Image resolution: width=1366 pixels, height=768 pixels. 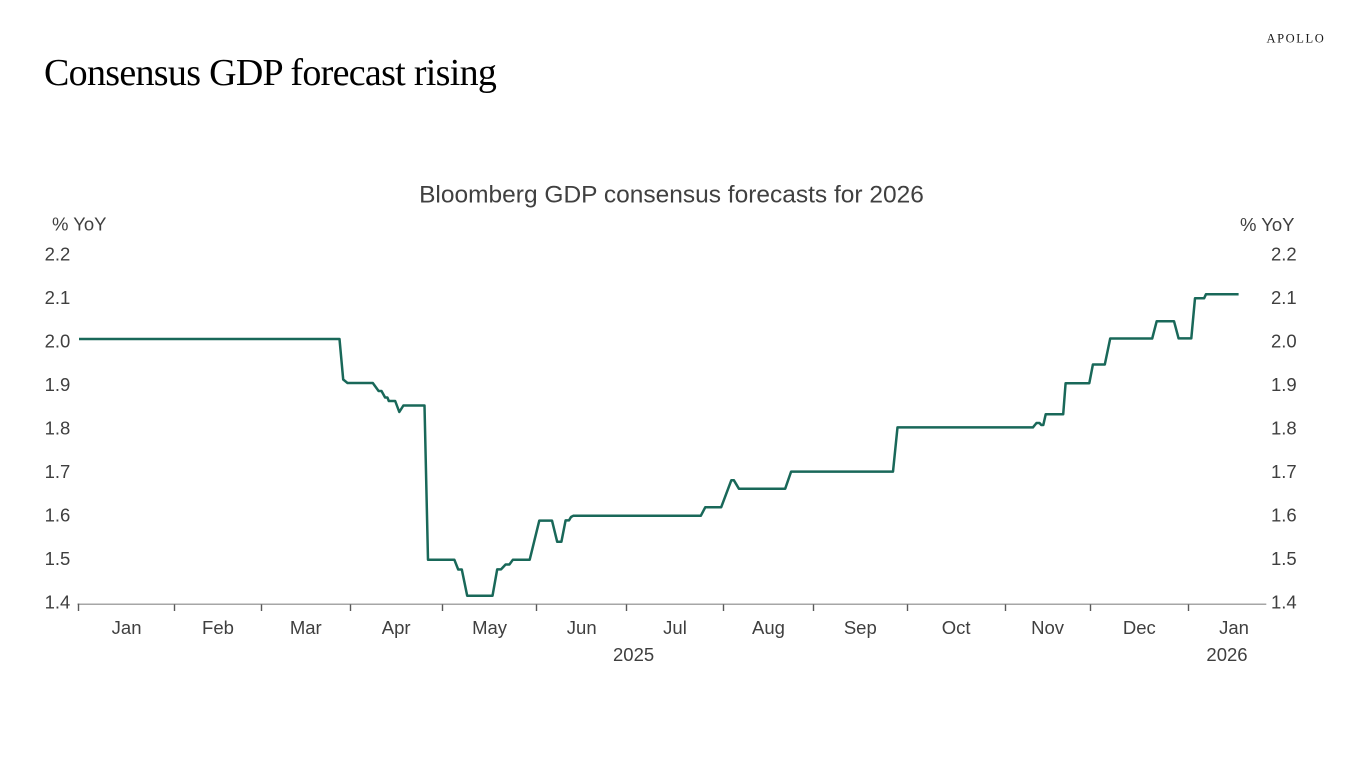 I want to click on svg-text: May, so click(x=490, y=627).